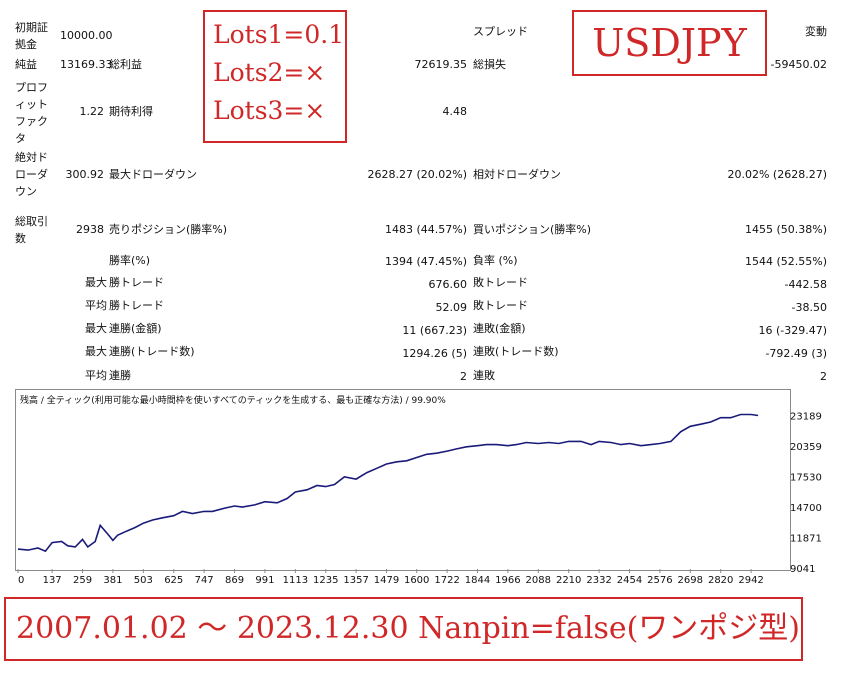 Image resolution: width=844 pixels, height=680 pixels. I want to click on stat-row-loss-label: 連敗, so click(484, 375).